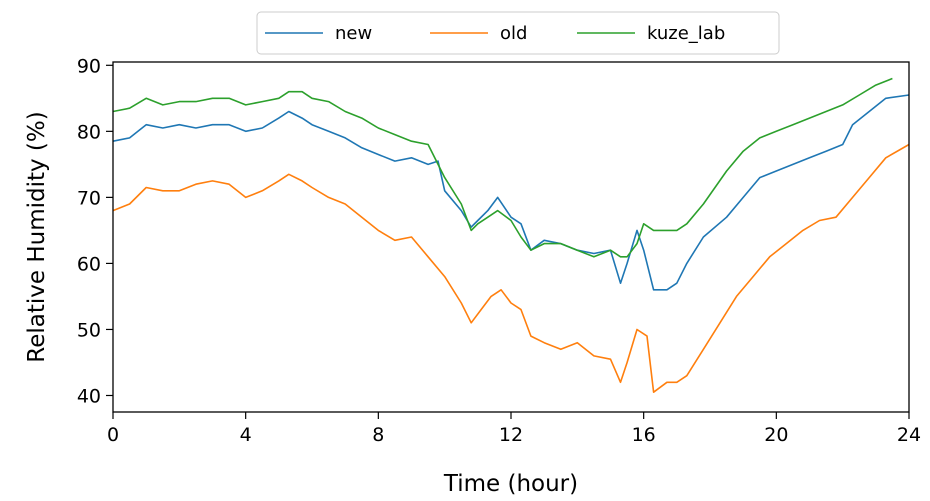 The width and height of the screenshot is (930, 501). Describe the element at coordinates (909, 435) in the screenshot. I see `x-tick-label: 24` at that location.